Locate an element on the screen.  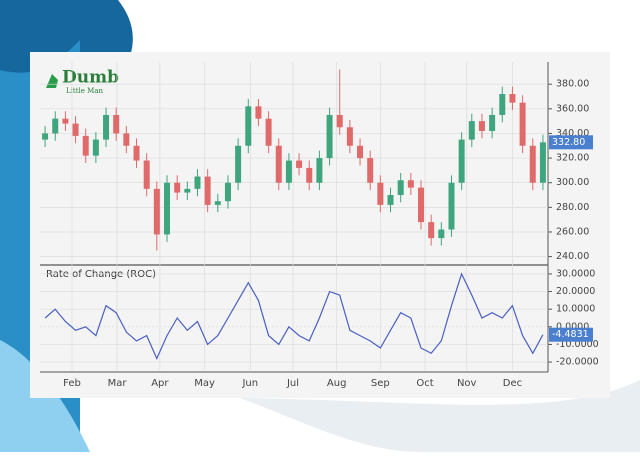
last-value-label: -4.4831 is located at coordinates (570, 334).